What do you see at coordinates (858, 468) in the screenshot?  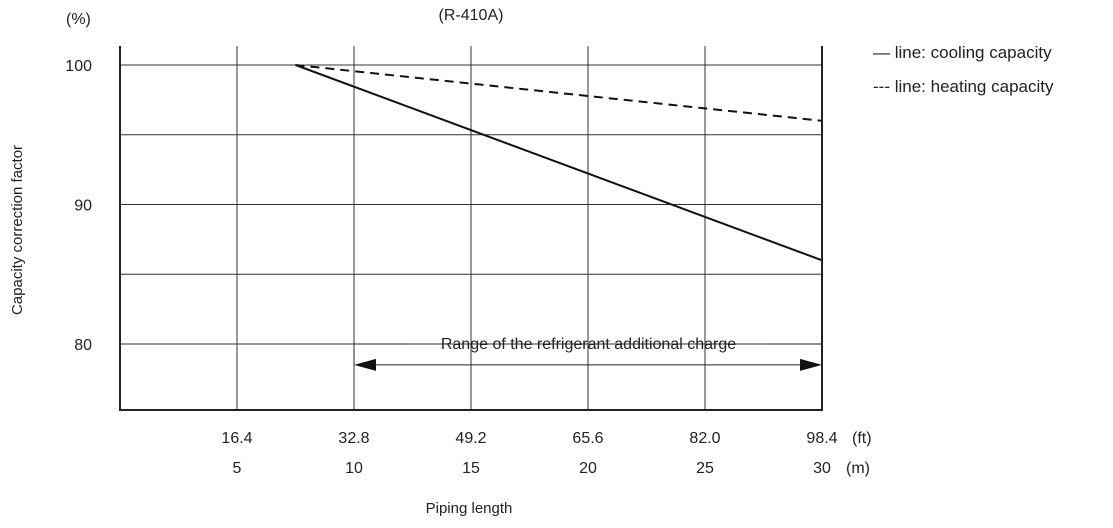 I see `x-unit-m-label: (m)` at bounding box center [858, 468].